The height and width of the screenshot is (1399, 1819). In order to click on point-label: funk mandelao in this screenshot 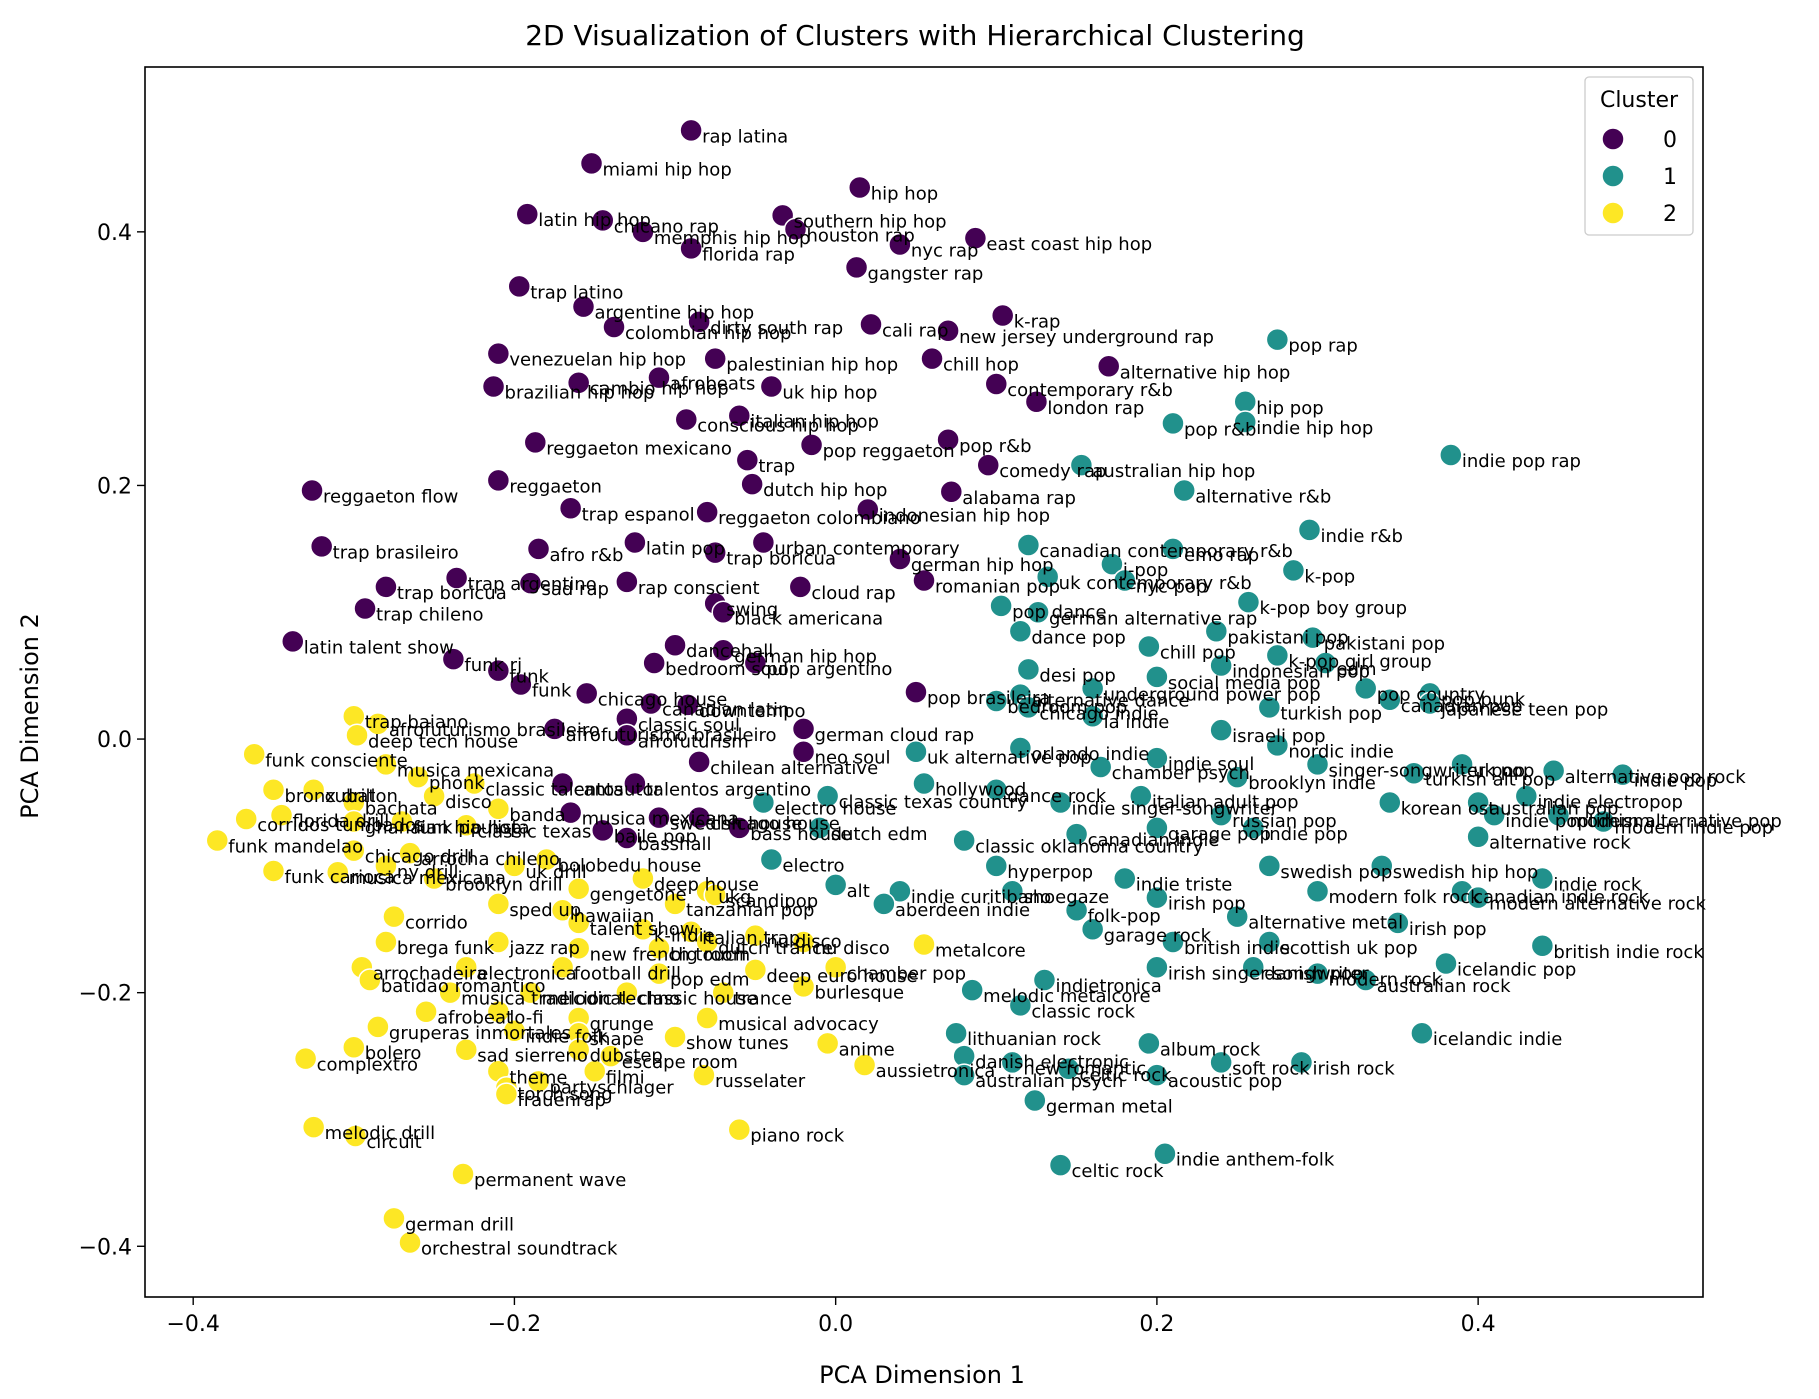, I will do `click(295, 847)`.